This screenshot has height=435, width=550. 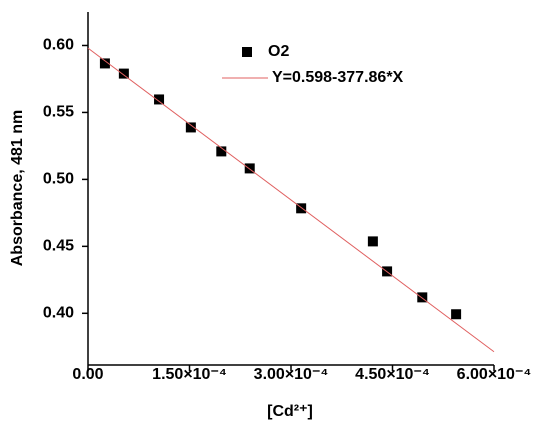 I want to click on legend-label: O2, so click(x=278, y=51).